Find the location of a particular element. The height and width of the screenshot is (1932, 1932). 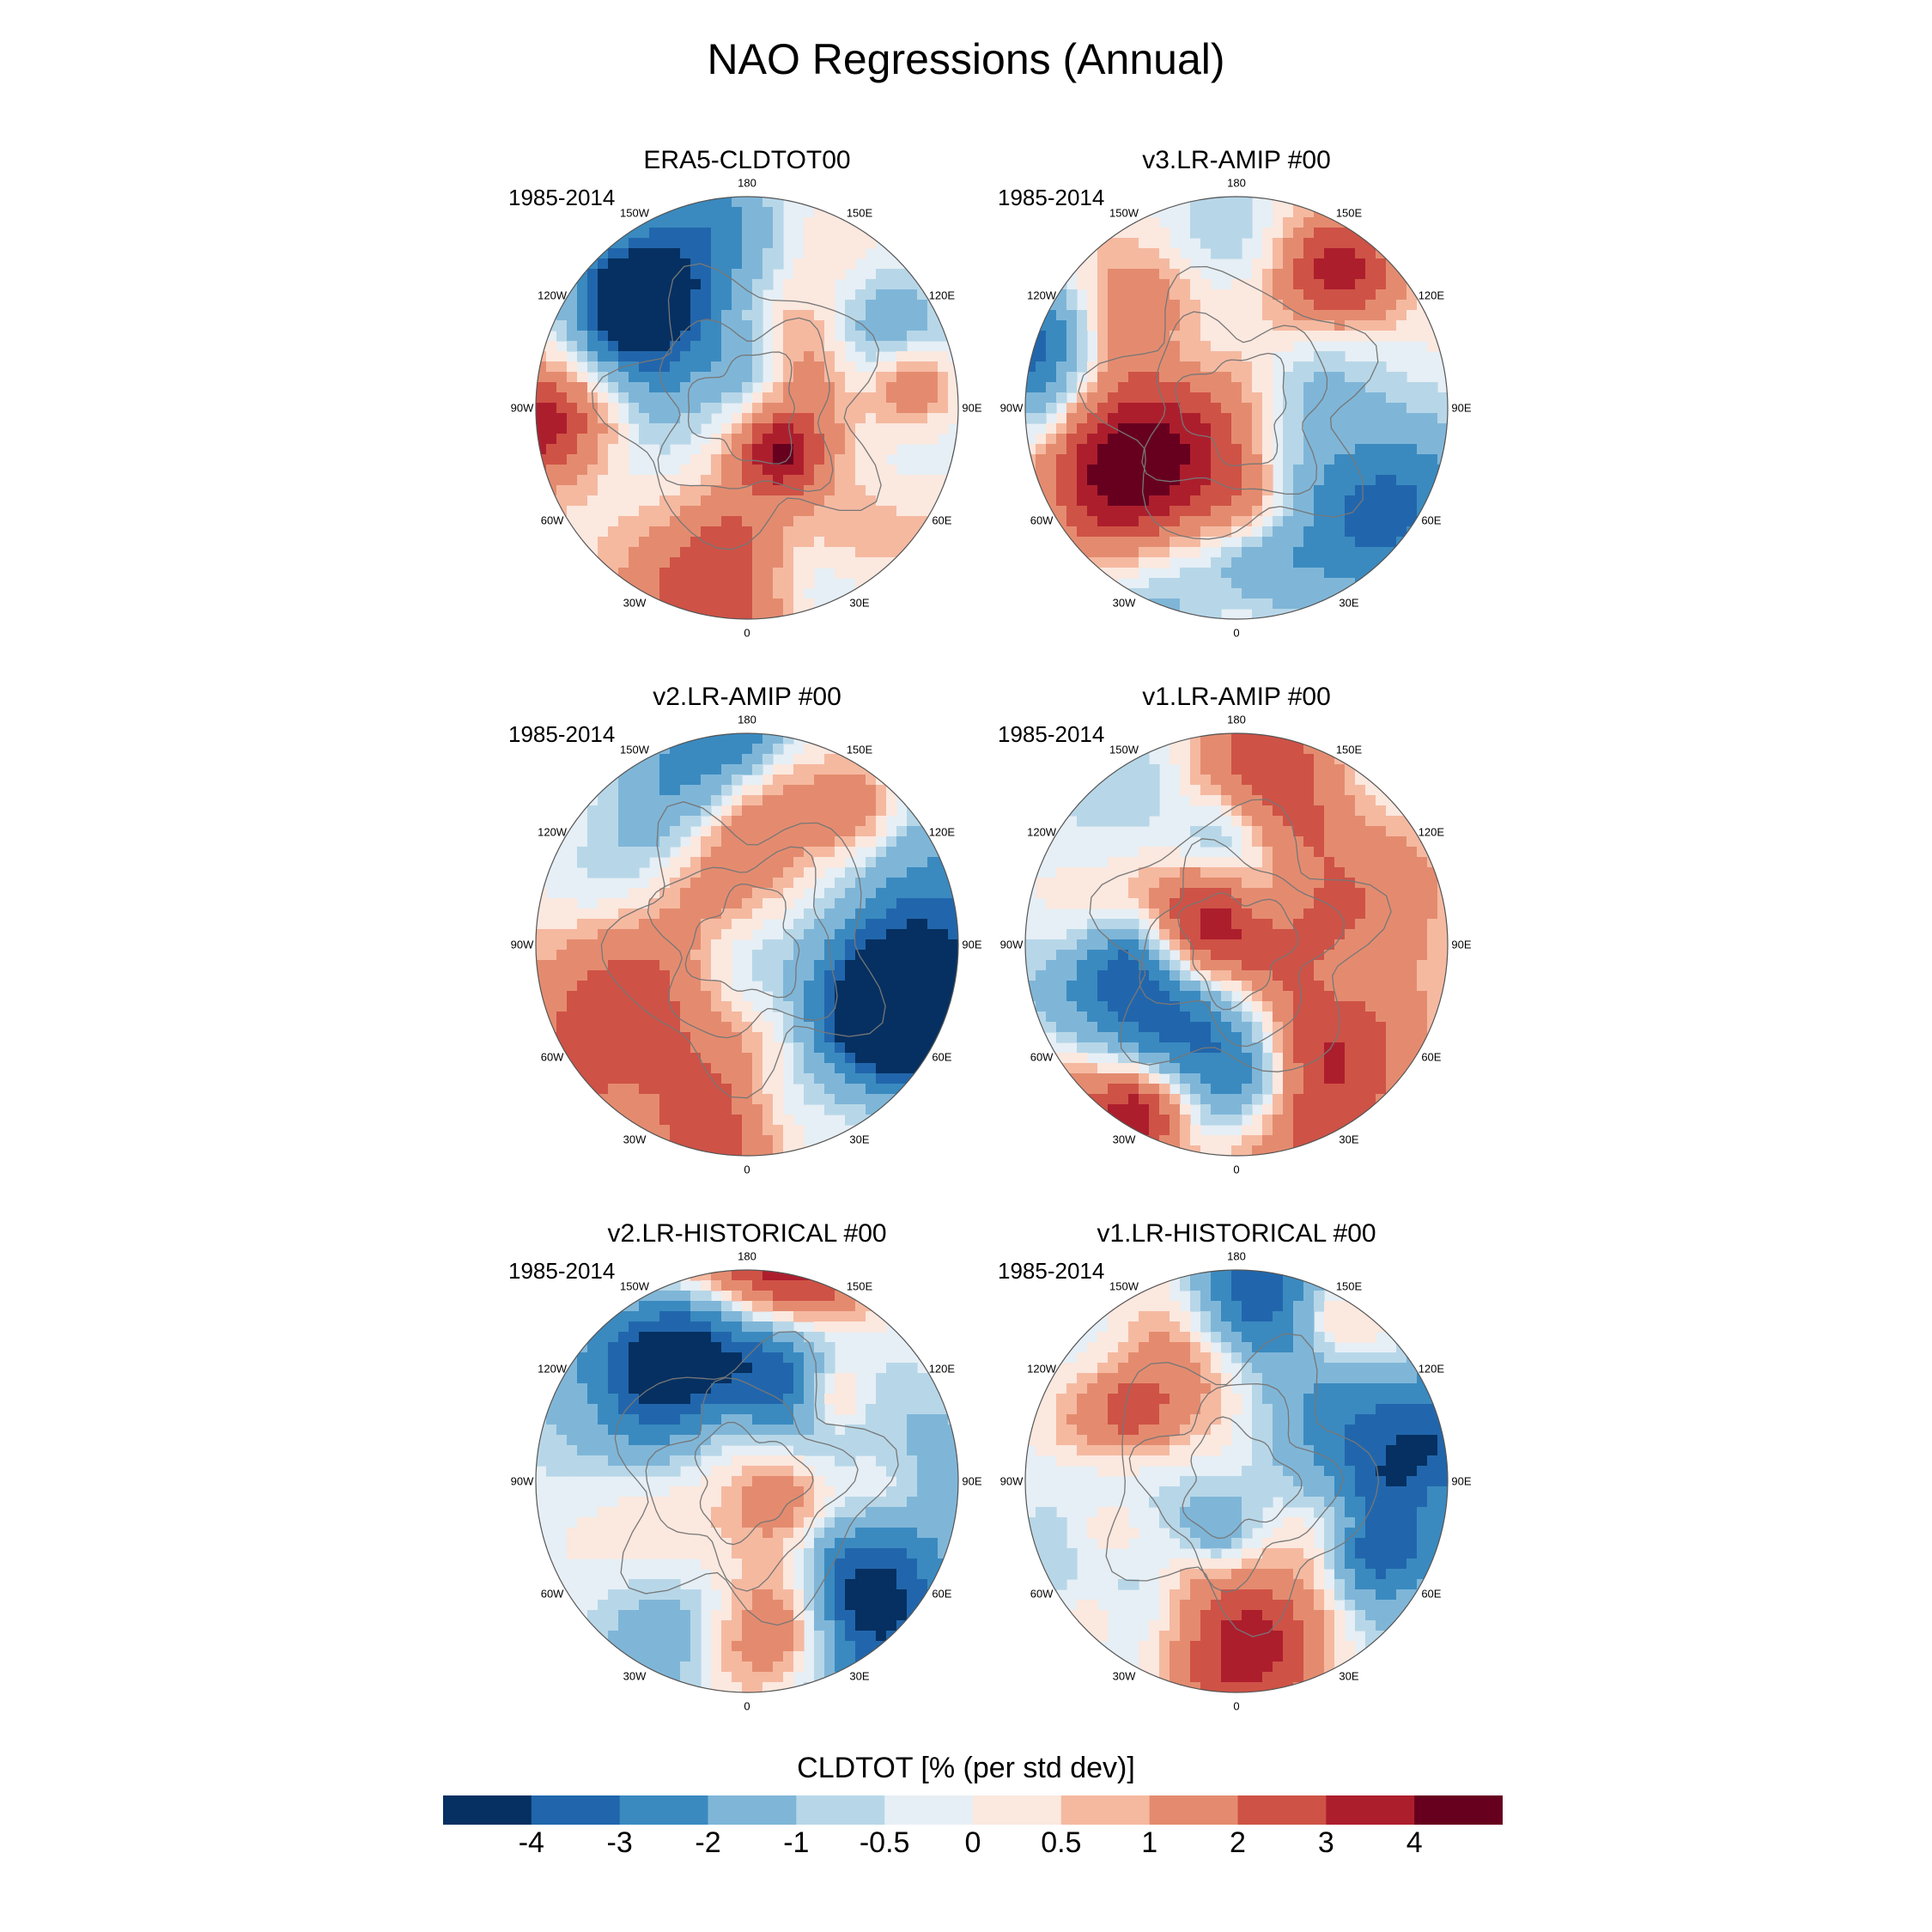

panel-title: ERA5-CLDTOT00 is located at coordinates (747, 160).